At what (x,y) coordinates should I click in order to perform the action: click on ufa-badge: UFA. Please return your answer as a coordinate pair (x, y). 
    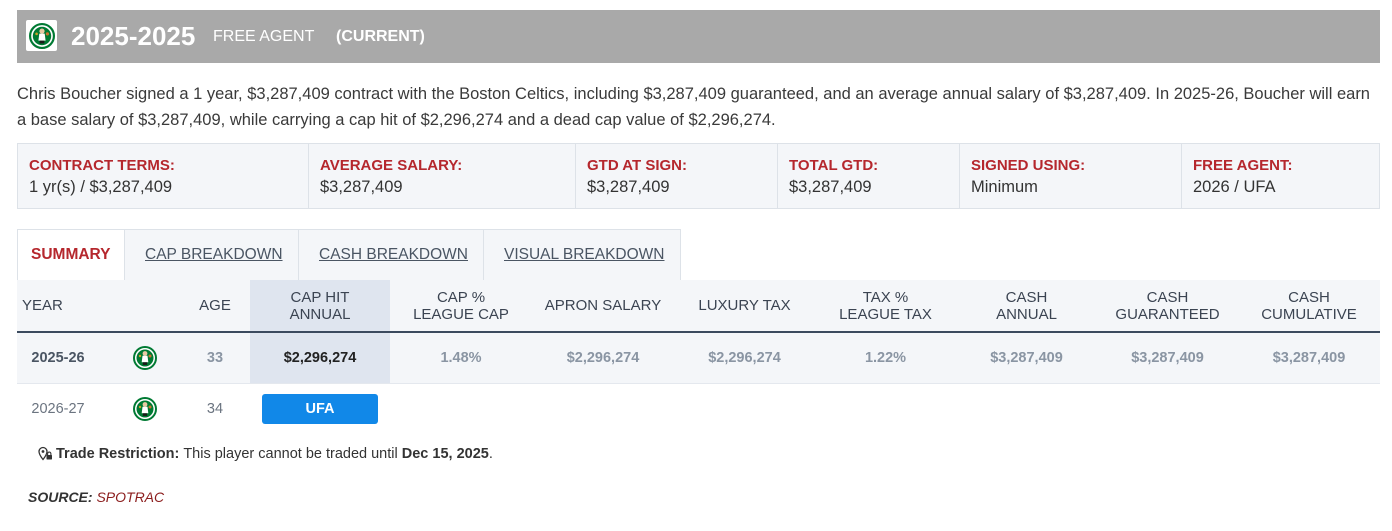
    Looking at the image, I should click on (320, 409).